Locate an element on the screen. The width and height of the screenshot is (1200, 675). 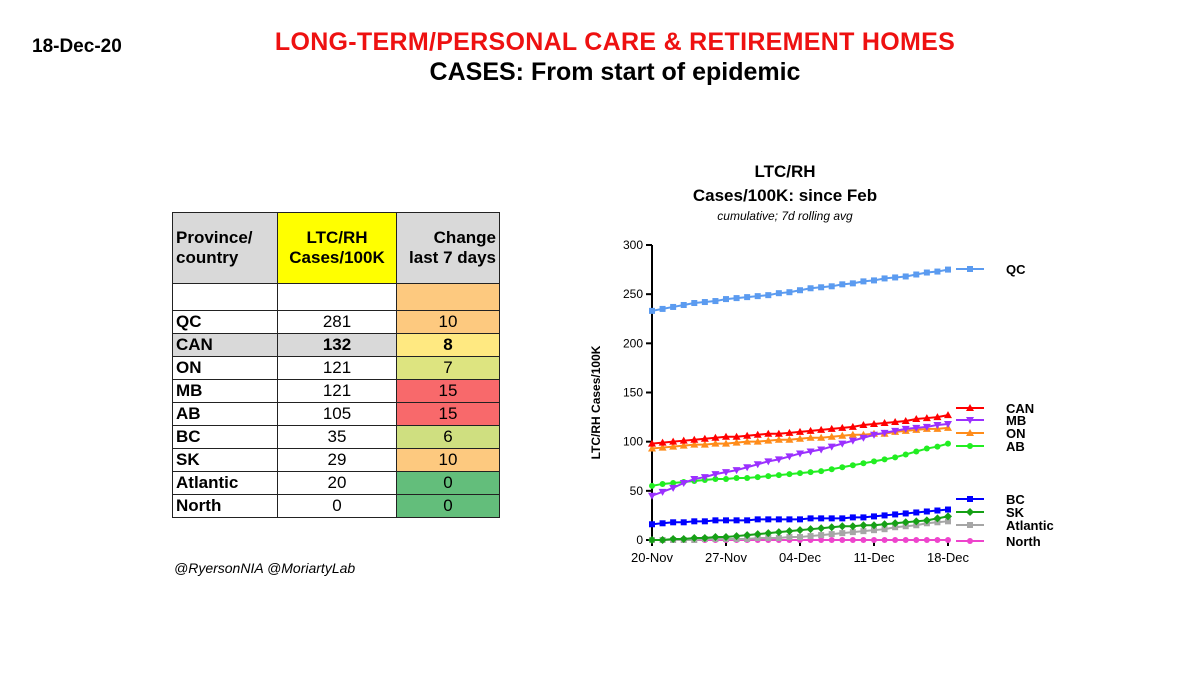
chart-note: cumulative; 7d rolling avg is located at coordinates (785, 216).